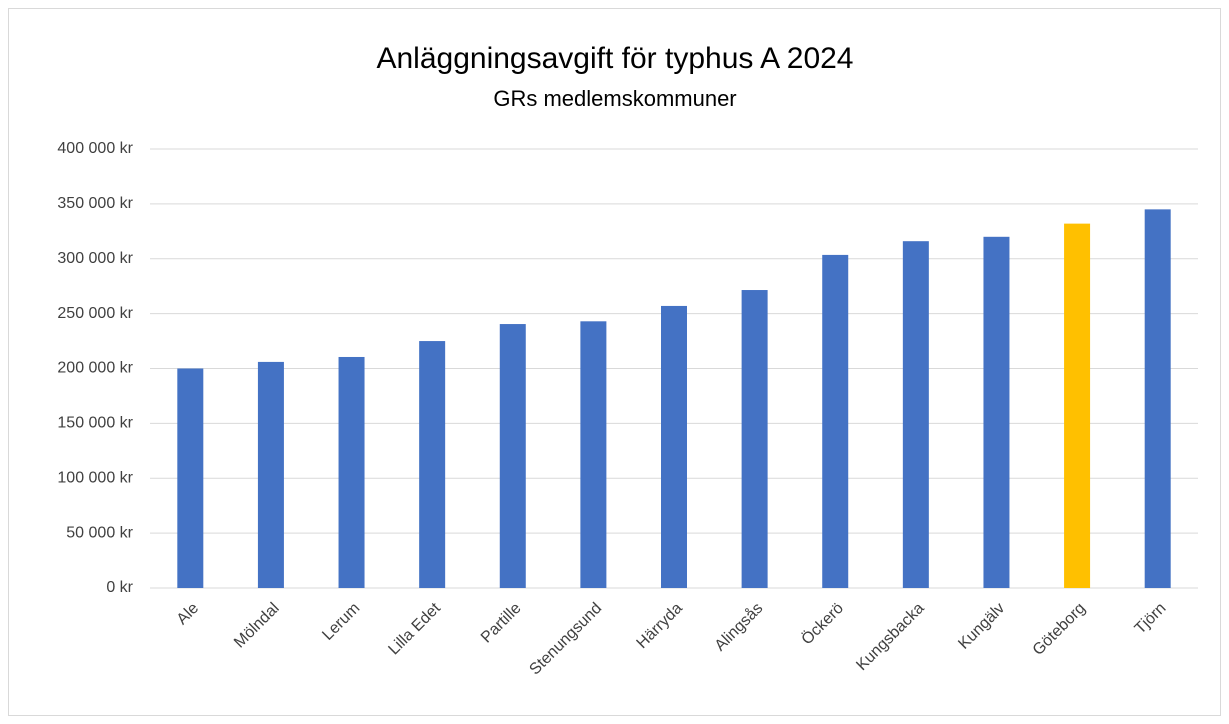 This screenshot has width=1229, height=724. Describe the element at coordinates (95, 148) in the screenshot. I see `y-tick-label: 400 000 kr` at that location.